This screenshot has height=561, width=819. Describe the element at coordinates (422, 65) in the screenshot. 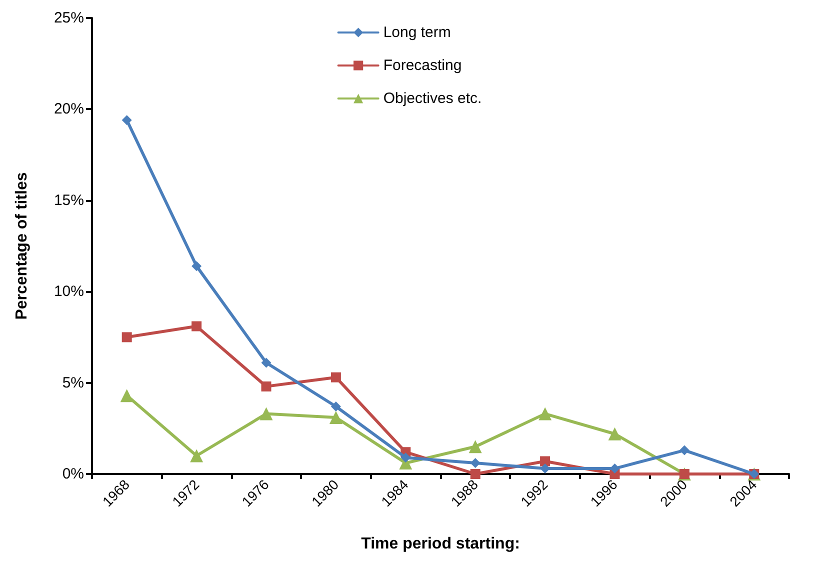

I see `legend-label: Forecasting` at that location.